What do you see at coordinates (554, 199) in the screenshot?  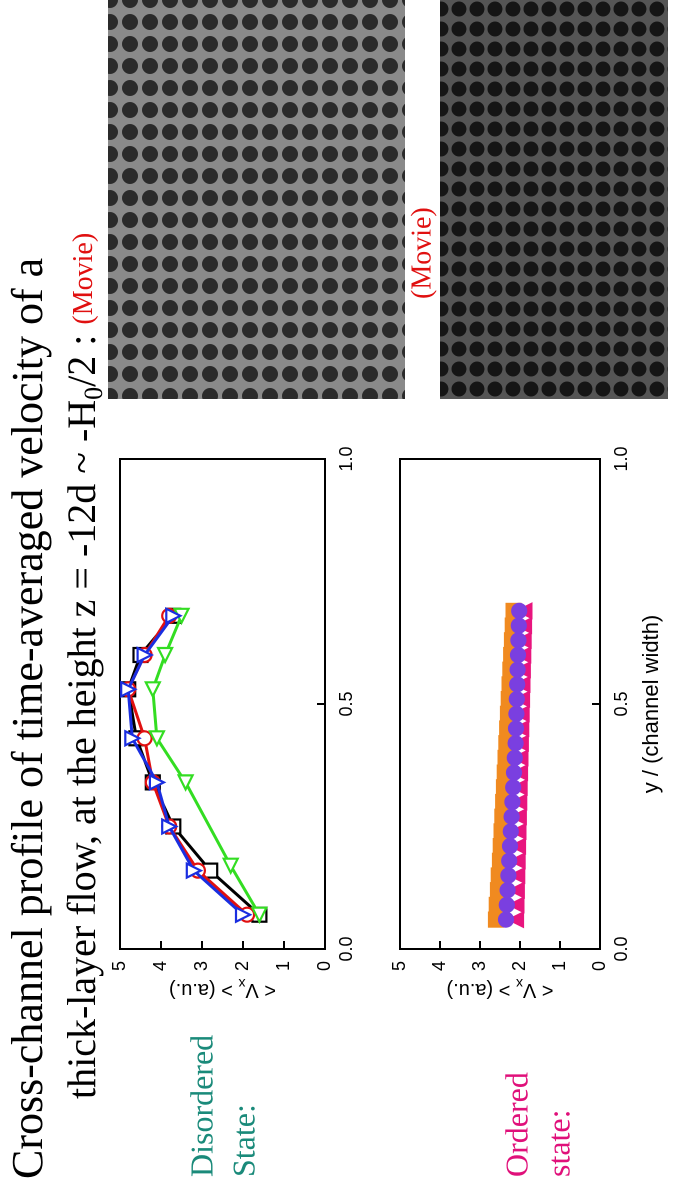 I see `movie-frame-ordered` at bounding box center [554, 199].